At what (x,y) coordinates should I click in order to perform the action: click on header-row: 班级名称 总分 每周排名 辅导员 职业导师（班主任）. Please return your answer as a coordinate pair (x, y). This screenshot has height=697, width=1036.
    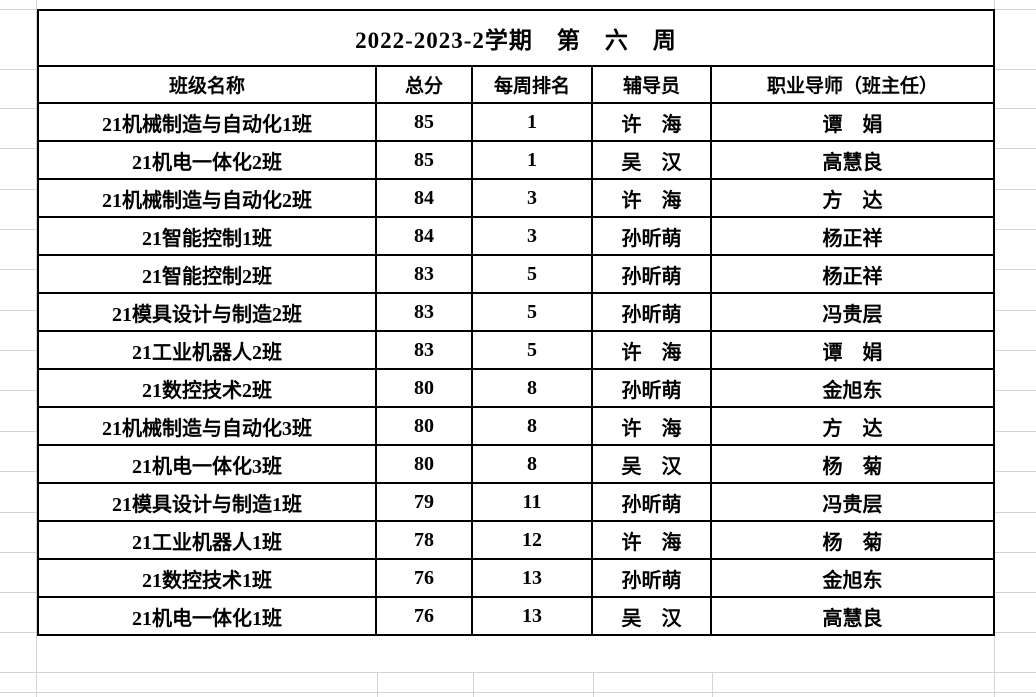
    Looking at the image, I should click on (516, 84).